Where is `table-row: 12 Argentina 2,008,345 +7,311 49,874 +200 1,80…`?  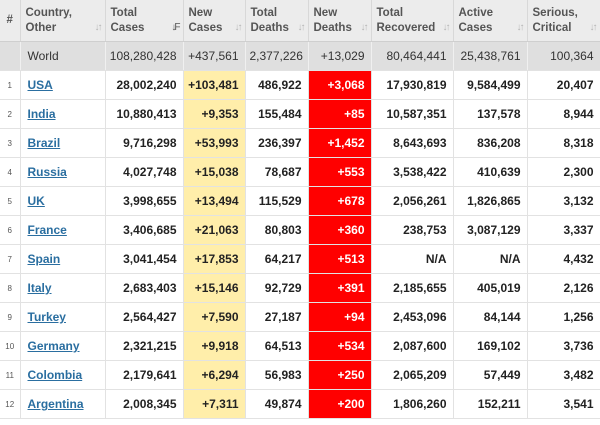 table-row: 12 Argentina 2,008,345 +7,311 49,874 +200 1,80… is located at coordinates (300, 404).